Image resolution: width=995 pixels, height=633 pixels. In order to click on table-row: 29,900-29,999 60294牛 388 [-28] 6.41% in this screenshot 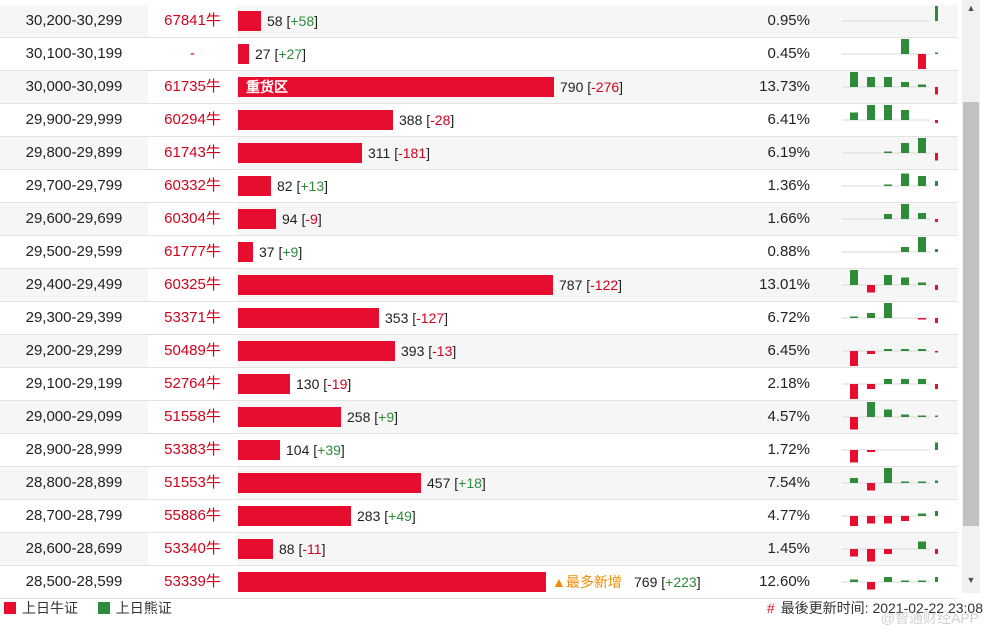, I will do `click(479, 120)`.